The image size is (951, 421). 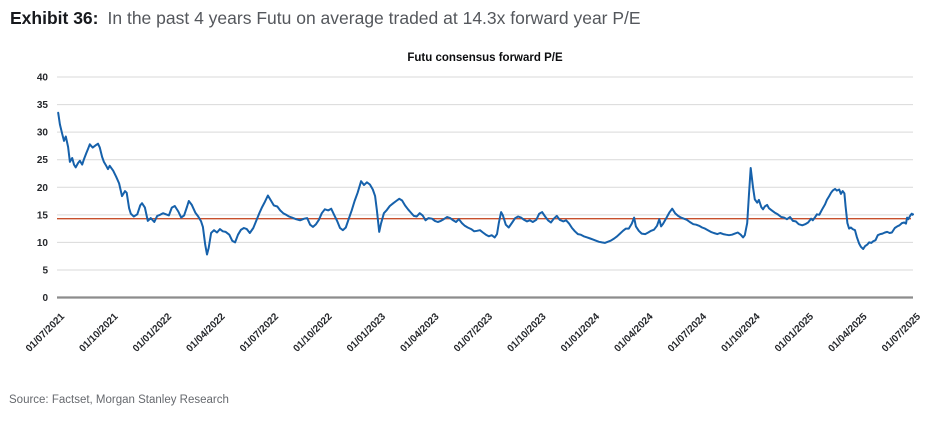 What do you see at coordinates (485, 58) in the screenshot?
I see `chart-title: Futu consensus forward P/E` at bounding box center [485, 58].